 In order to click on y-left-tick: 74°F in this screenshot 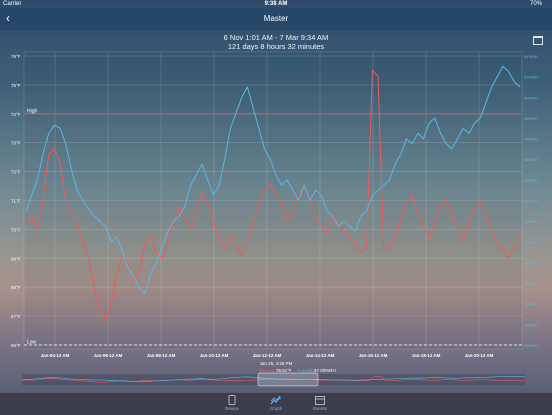, I will do `click(16, 114)`.